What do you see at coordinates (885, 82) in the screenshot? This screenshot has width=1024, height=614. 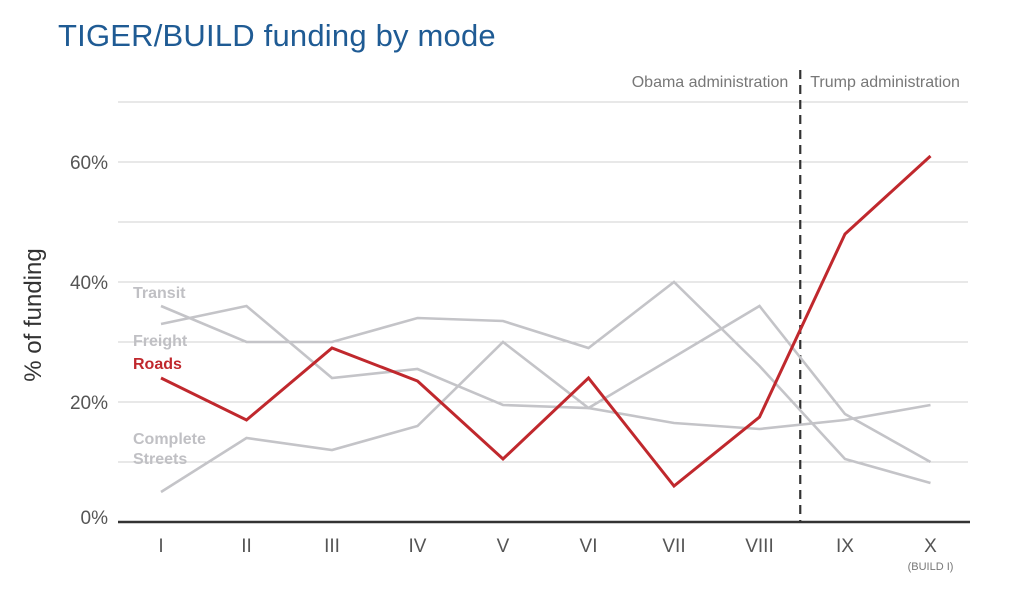 I see `period-label-right: Trump administration` at bounding box center [885, 82].